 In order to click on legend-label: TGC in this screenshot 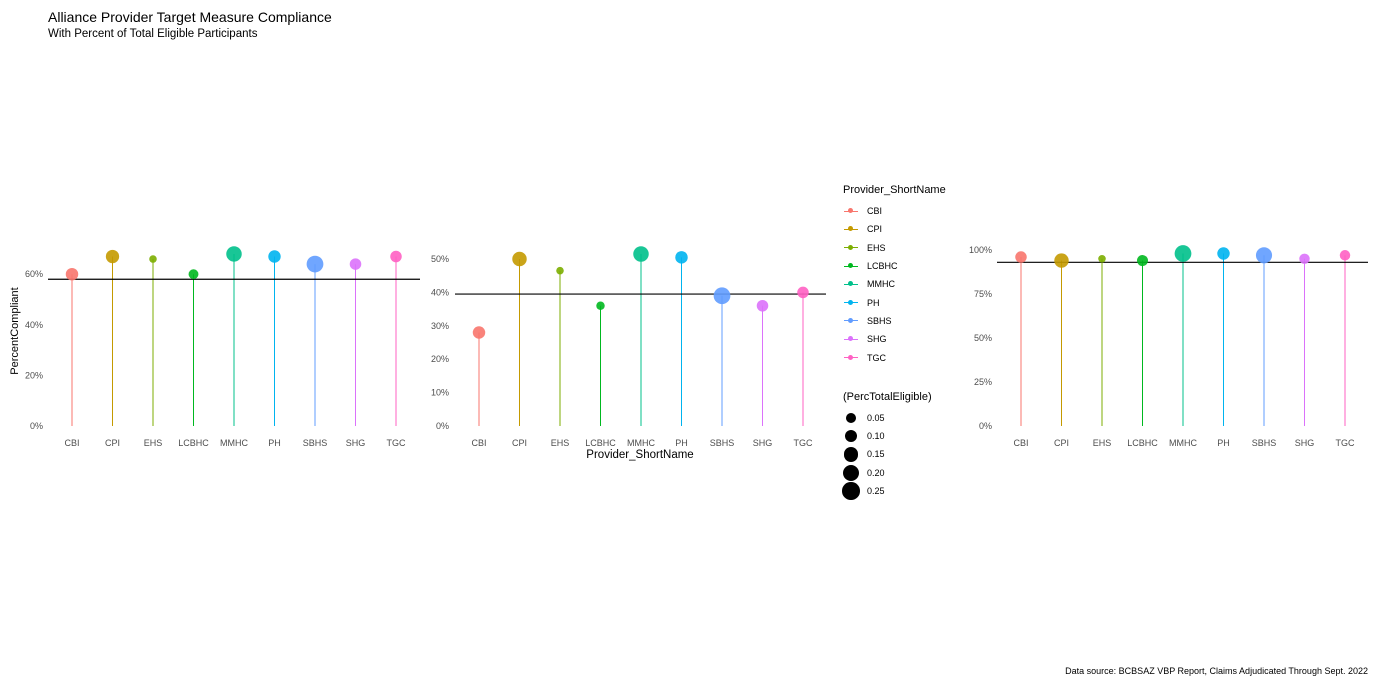, I will do `click(876, 357)`.